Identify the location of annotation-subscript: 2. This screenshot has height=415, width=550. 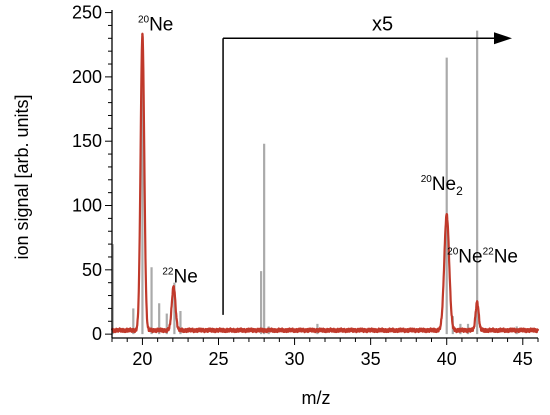
(459, 191).